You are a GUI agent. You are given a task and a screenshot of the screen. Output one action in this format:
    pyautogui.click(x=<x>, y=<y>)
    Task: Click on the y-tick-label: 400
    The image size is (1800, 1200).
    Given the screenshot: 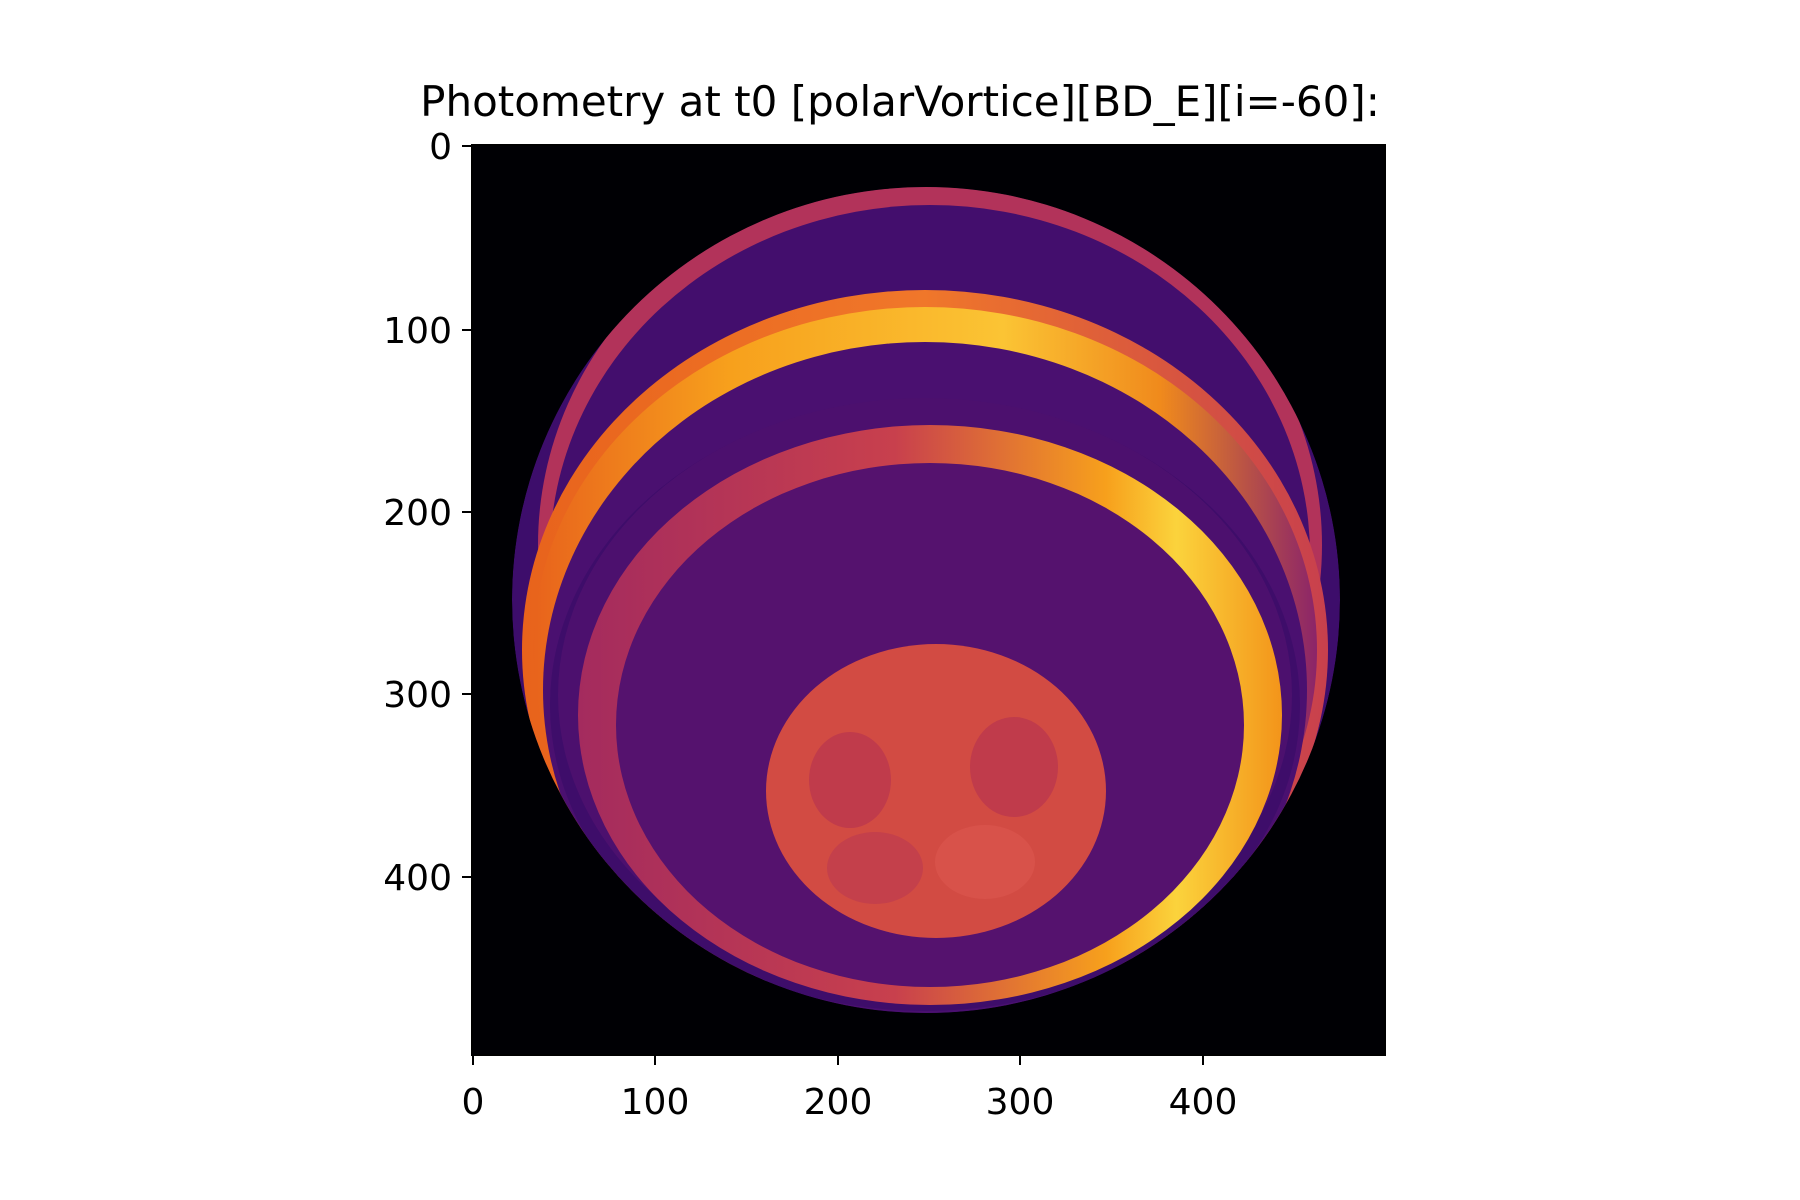 What is the action you would take?
    pyautogui.click(x=417, y=878)
    